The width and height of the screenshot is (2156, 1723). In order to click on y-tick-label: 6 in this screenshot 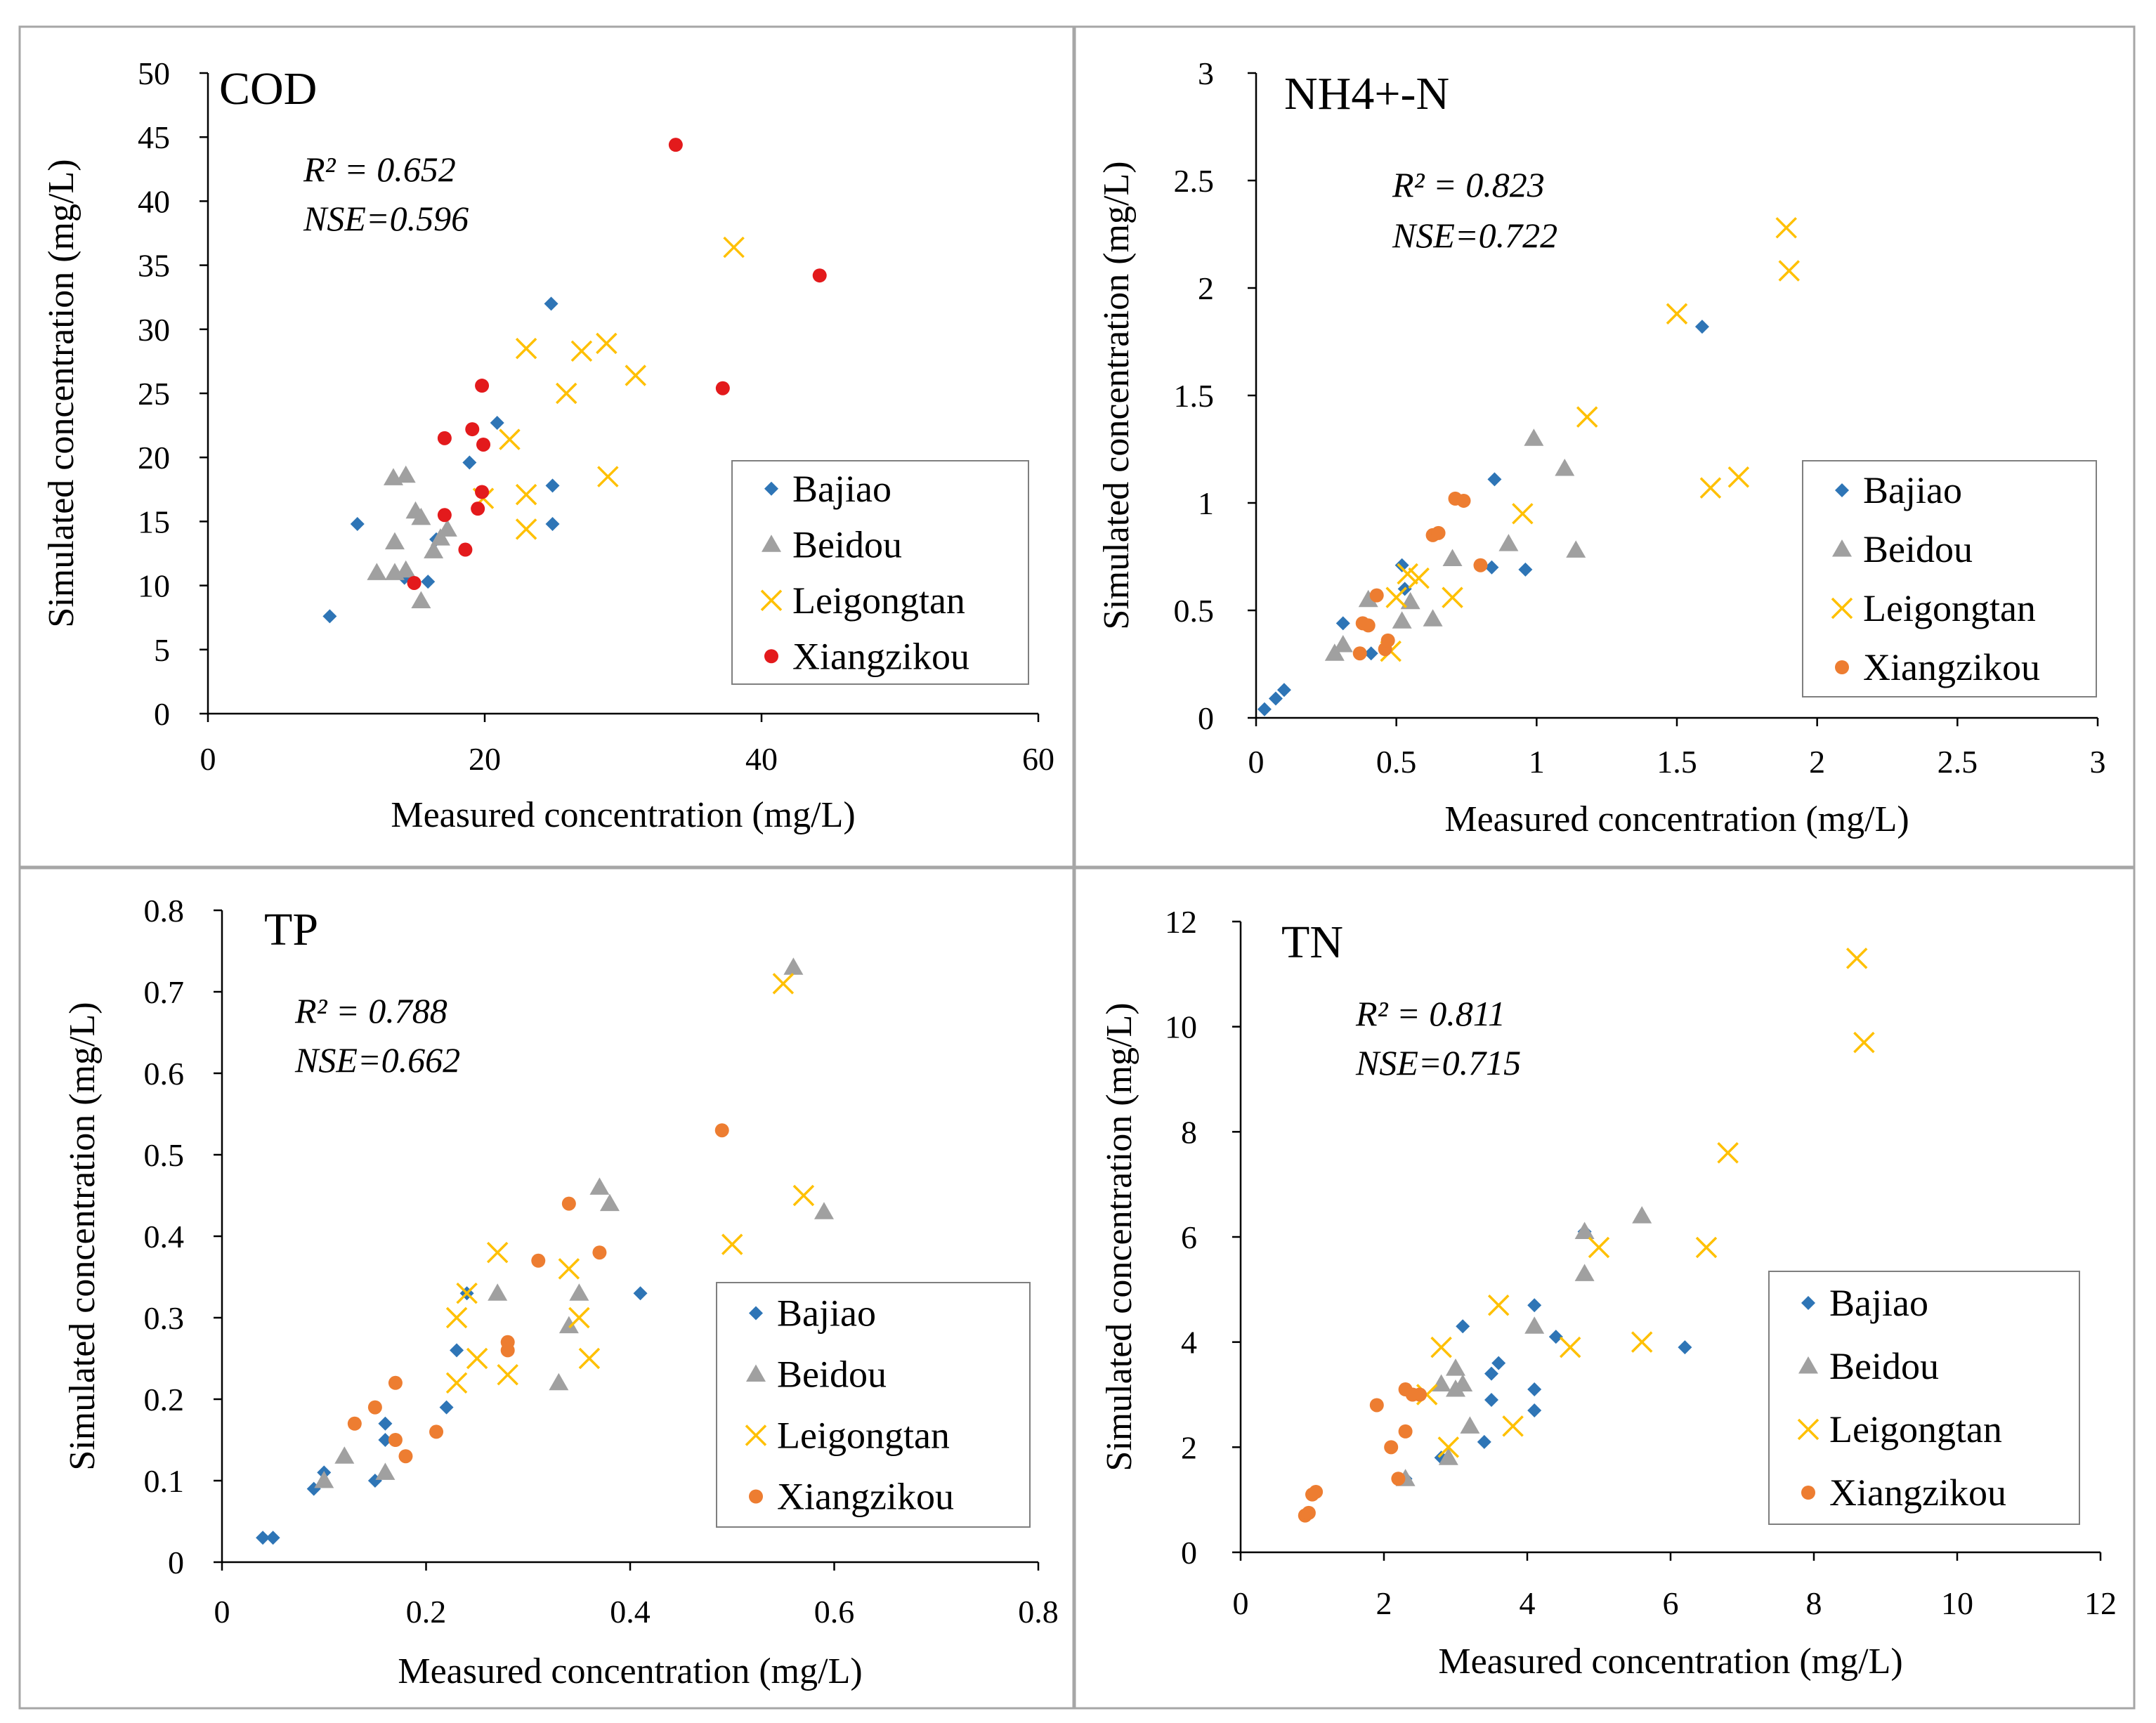, I will do `click(1189, 1237)`.